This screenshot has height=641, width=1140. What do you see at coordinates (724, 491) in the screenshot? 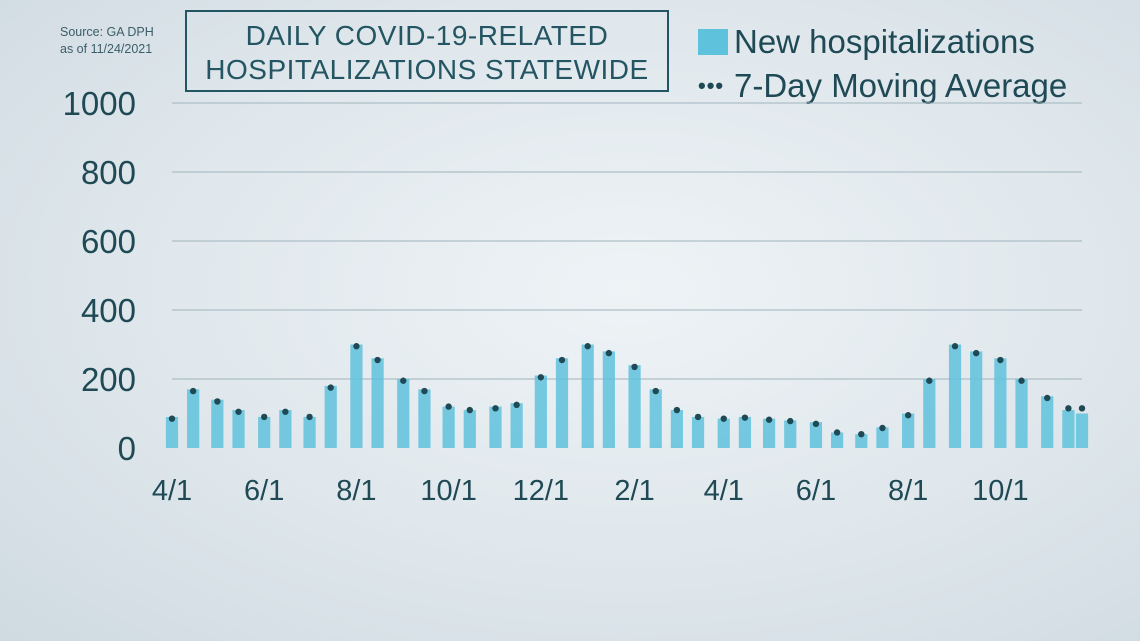
I see `x-tick-label: 4/1` at bounding box center [724, 491].